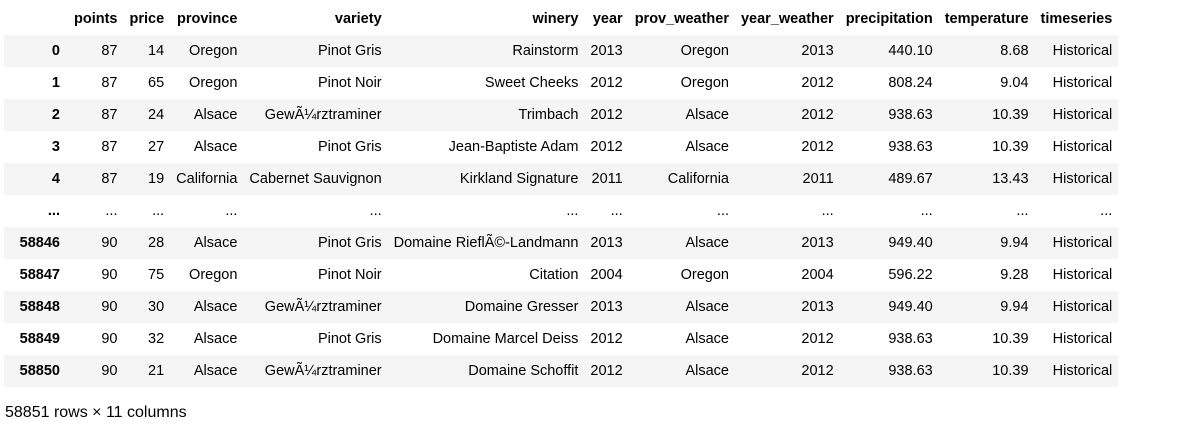 The height and width of the screenshot is (427, 1179). What do you see at coordinates (505, 339) in the screenshot?
I see `table-cell: Domaine Marcel Deiss` at bounding box center [505, 339].